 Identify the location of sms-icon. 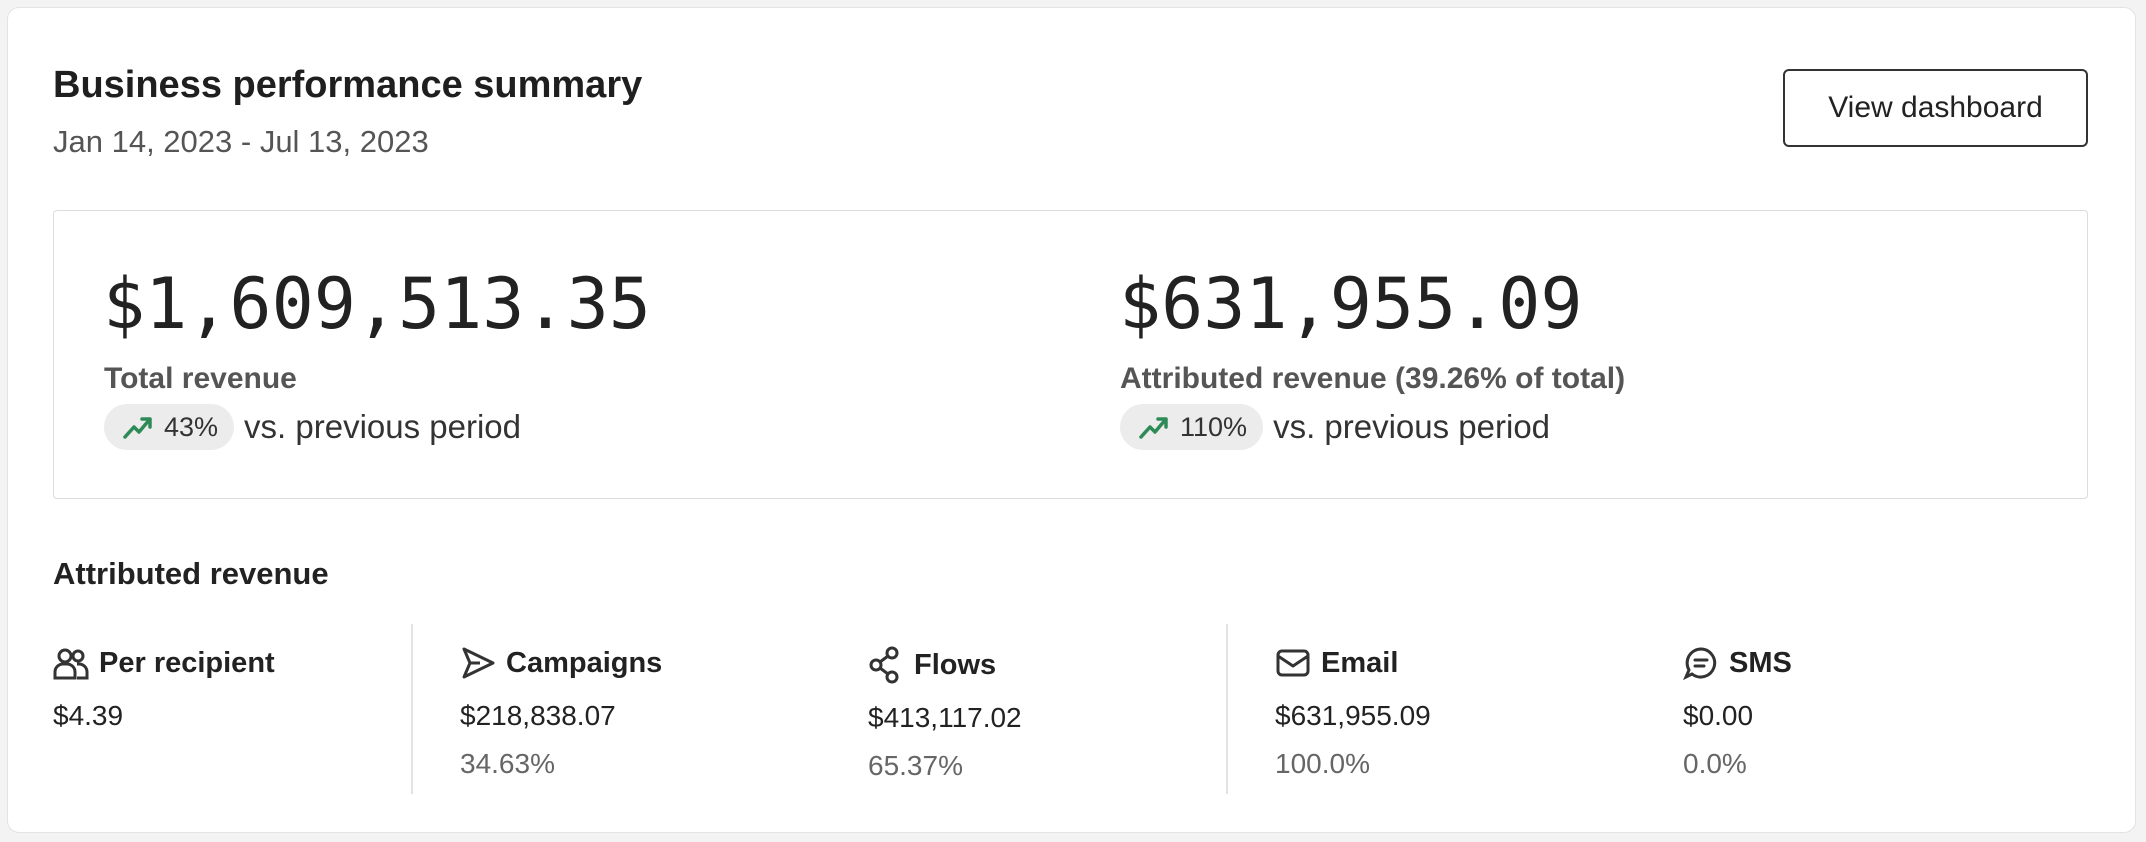
(1700, 663).